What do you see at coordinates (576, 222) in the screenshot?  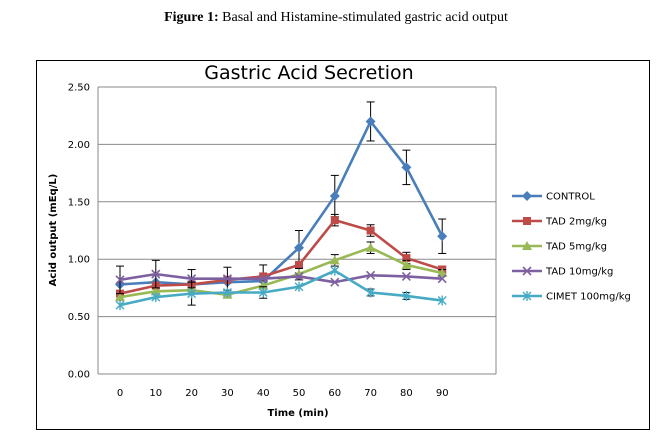 I see `legend-label: TAD 2mg/kg` at bounding box center [576, 222].